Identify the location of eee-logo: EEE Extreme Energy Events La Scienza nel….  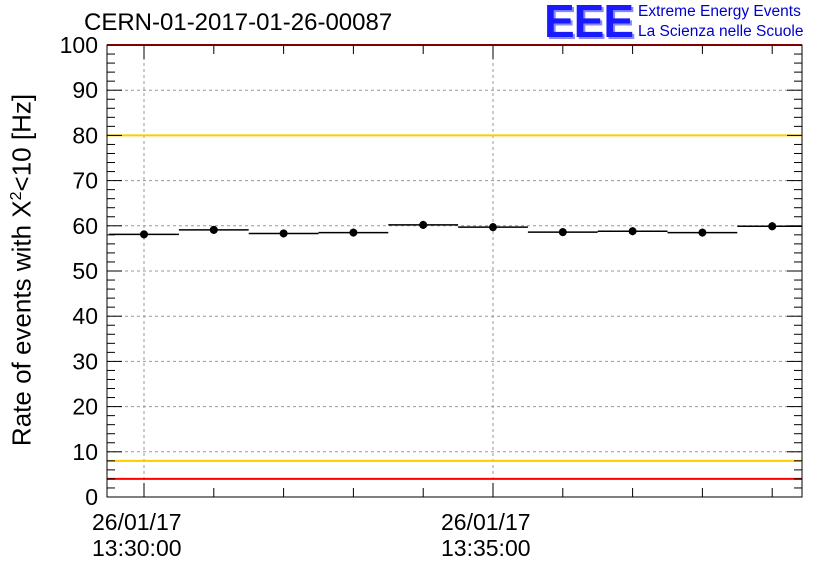
(689, 23).